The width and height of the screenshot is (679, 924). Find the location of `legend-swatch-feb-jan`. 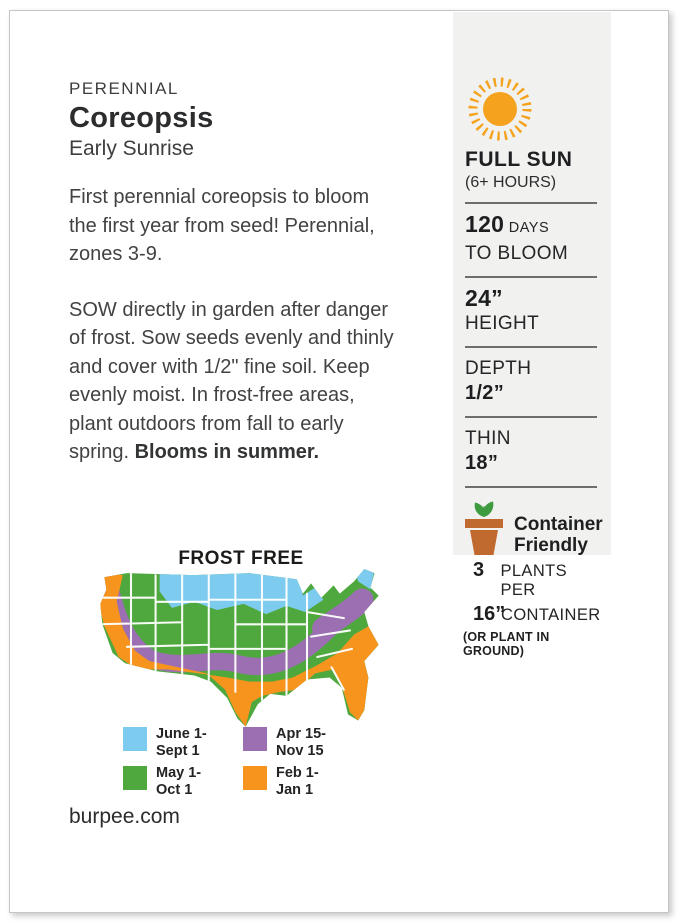

legend-swatch-feb-jan is located at coordinates (255, 778).